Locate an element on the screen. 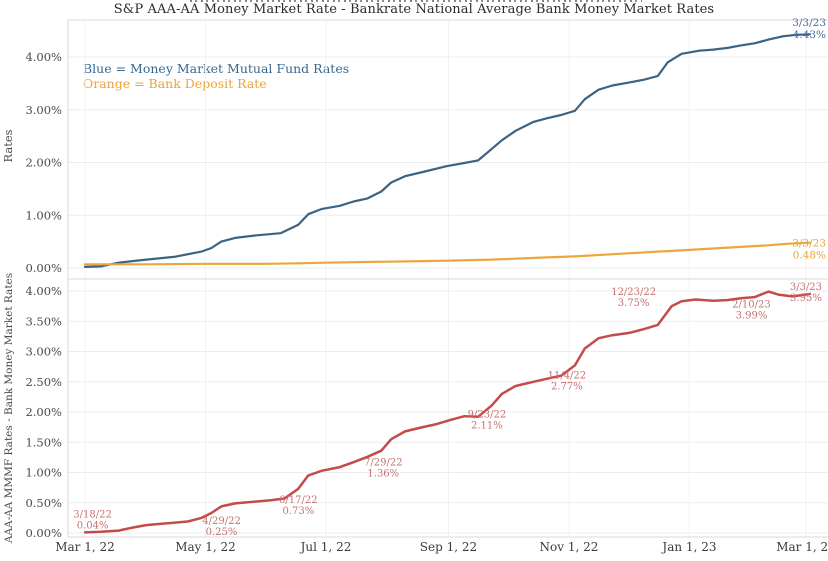 The image size is (828, 561). spread-annotation: 3/3/233.95% is located at coordinates (806, 293).